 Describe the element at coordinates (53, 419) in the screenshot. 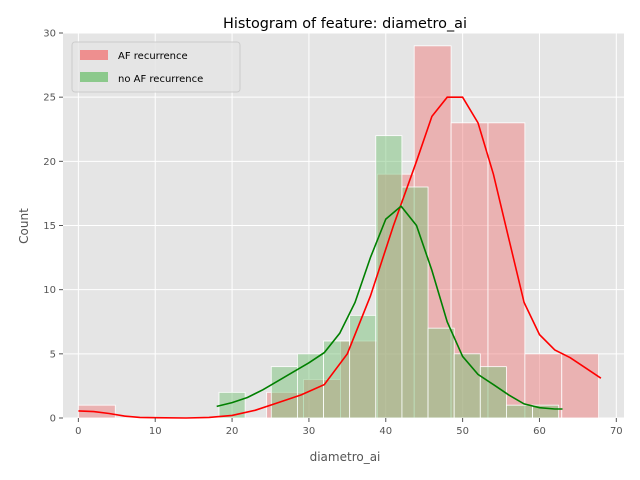

I see `y-tick-label: 0` at that location.